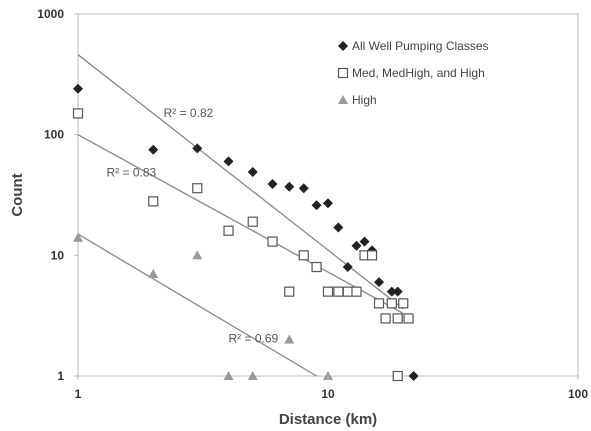  Describe the element at coordinates (254, 338) in the screenshot. I see `r-squared-label: R² = 0.69` at that location.